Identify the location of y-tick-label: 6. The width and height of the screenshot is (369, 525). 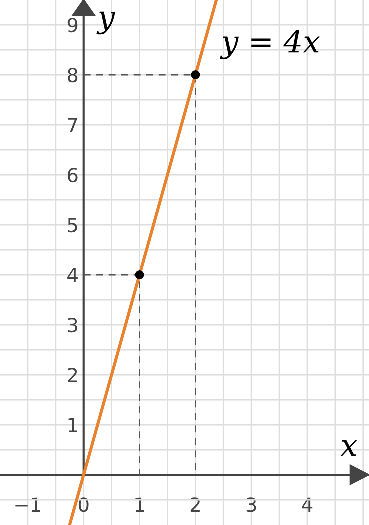
(73, 175).